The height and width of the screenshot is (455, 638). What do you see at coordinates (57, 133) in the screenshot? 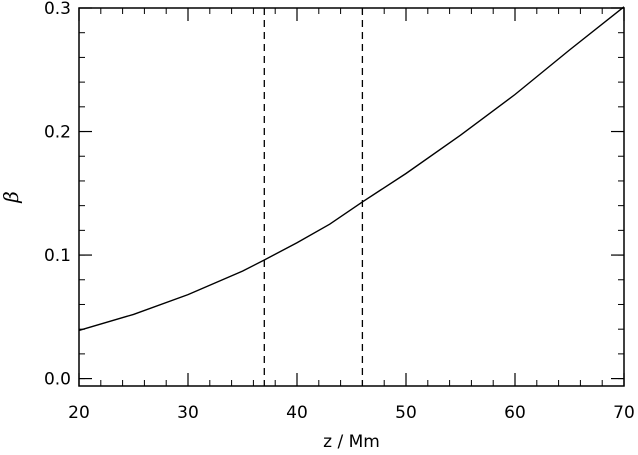
I see `y-tick-label: 0.2` at bounding box center [57, 133].